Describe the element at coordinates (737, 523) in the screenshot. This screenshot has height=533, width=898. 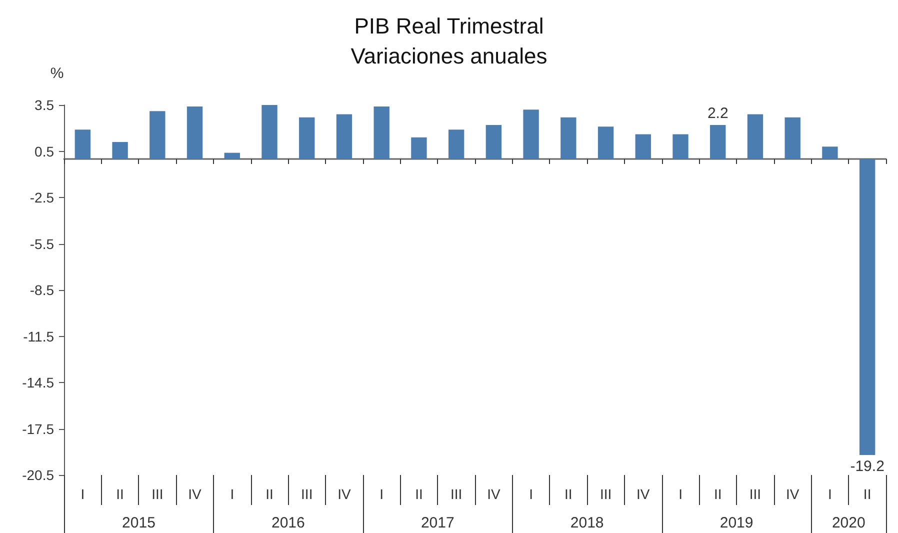
I see `text: 2019` at that location.